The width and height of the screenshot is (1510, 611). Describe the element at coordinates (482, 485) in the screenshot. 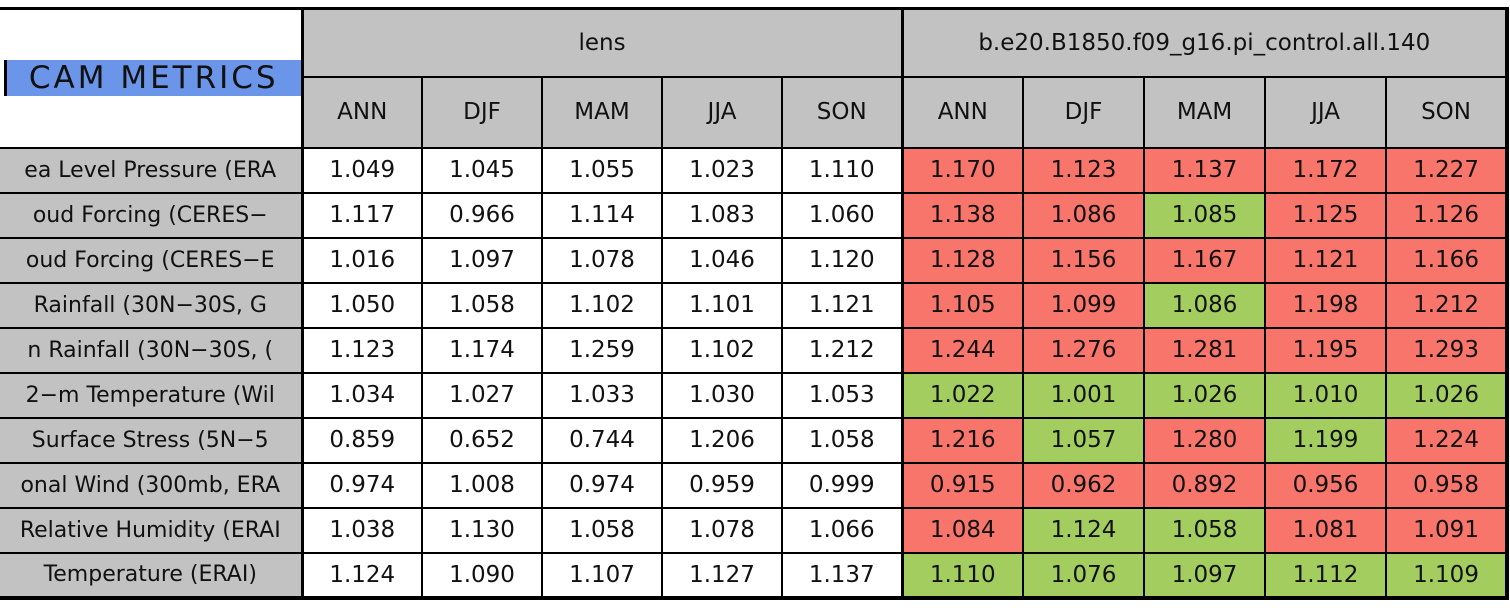

I see `metric-cell-lens: 1.008` at that location.